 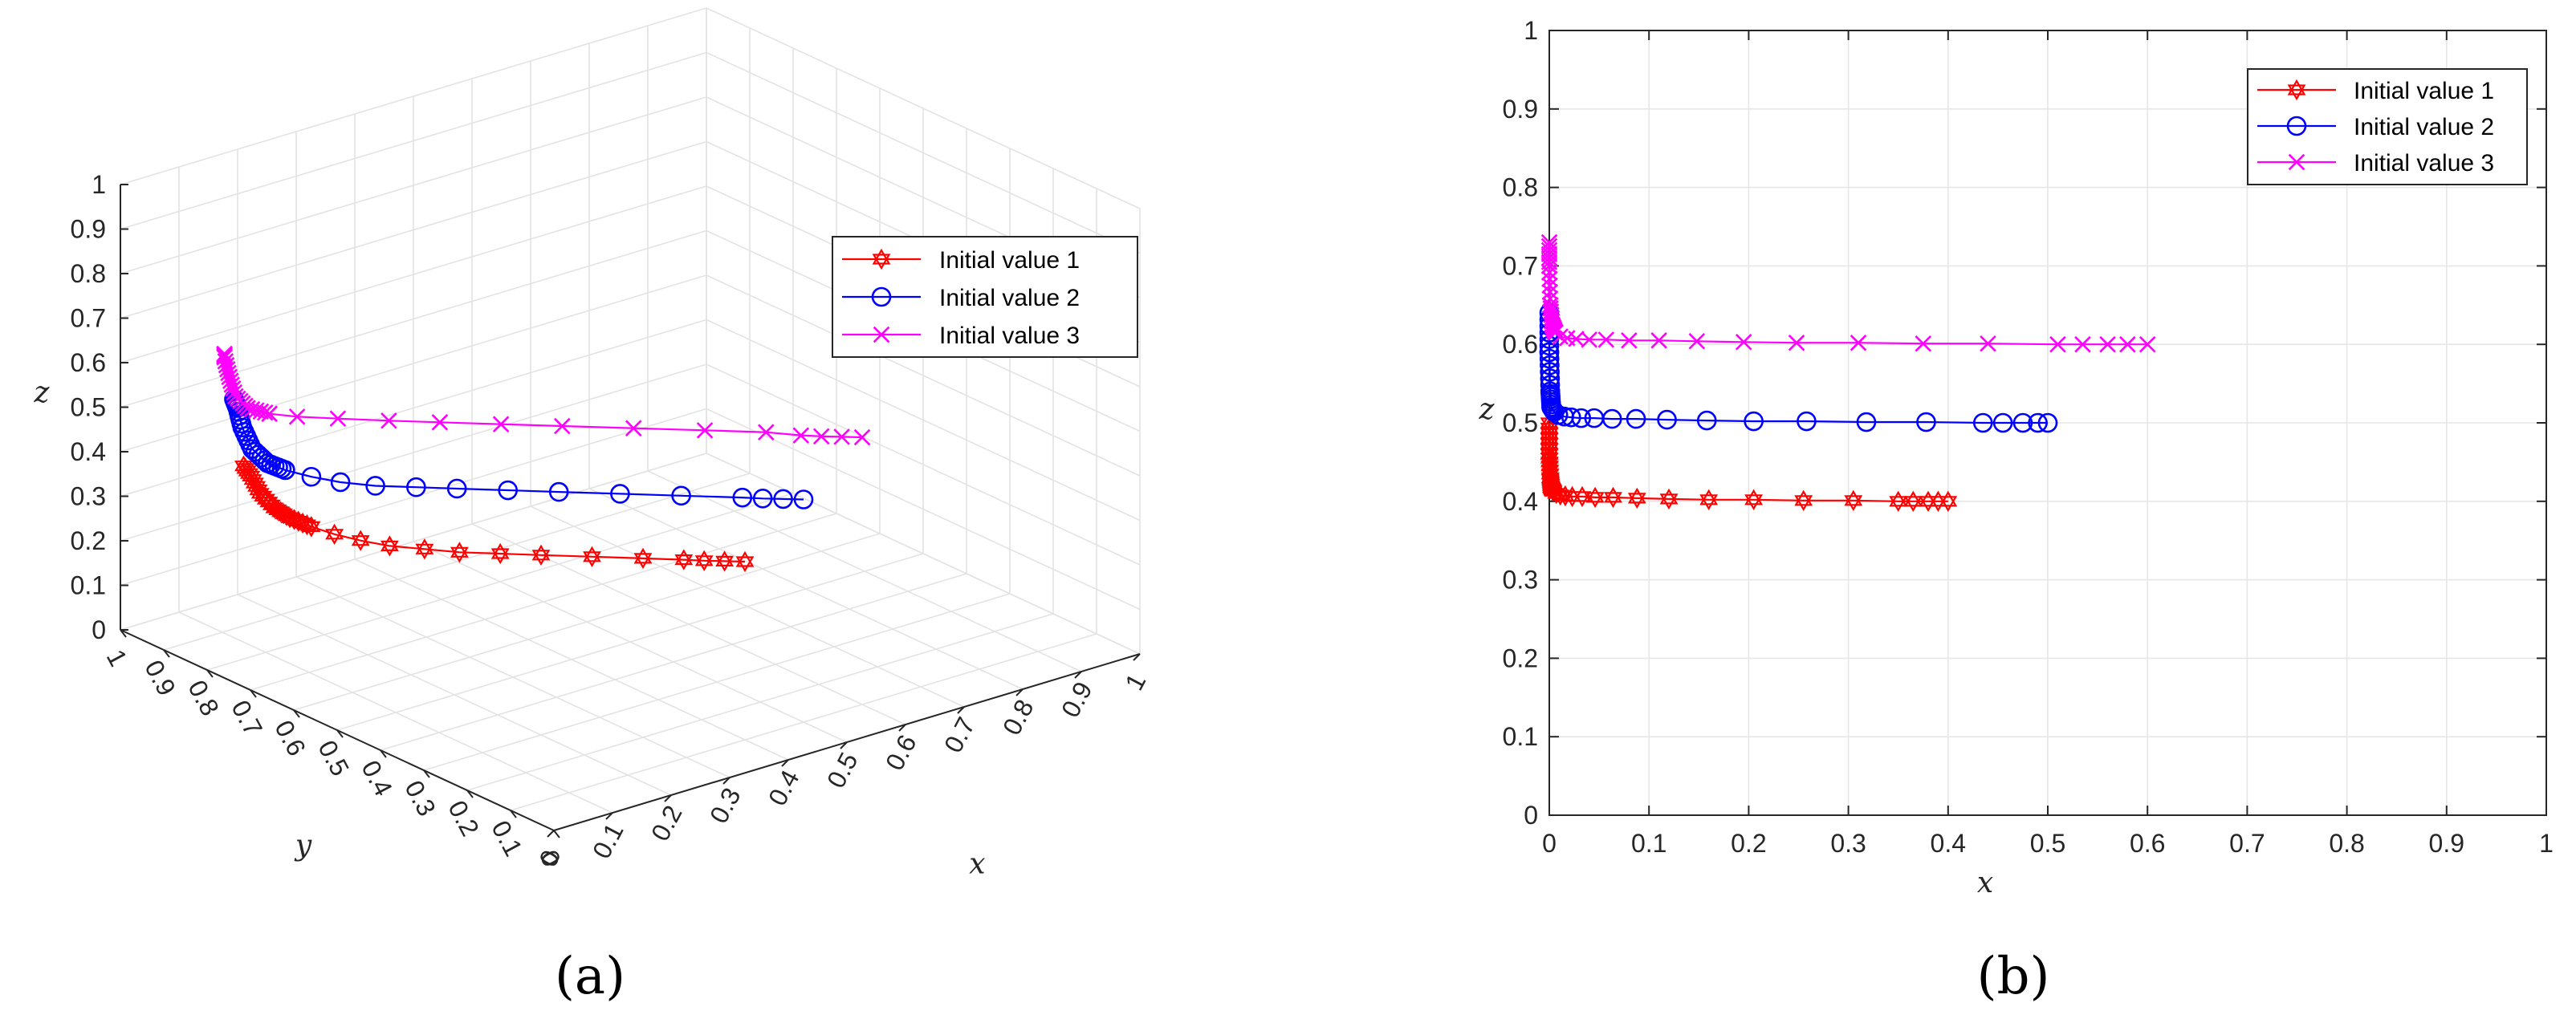 What do you see at coordinates (247, 718) in the screenshot?
I see `y-tick-label: 0.7` at bounding box center [247, 718].